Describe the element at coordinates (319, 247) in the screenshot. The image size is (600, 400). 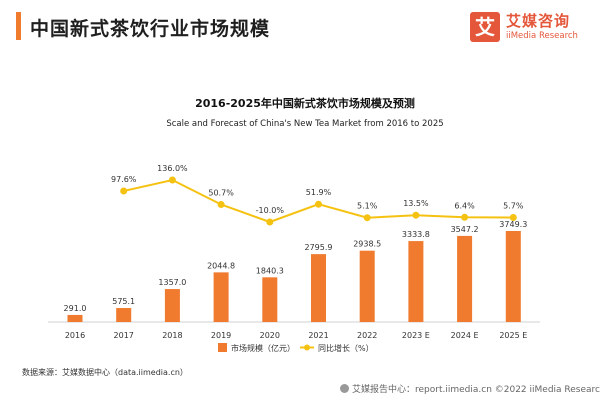
I see `bar-value-label: 2795.9` at that location.